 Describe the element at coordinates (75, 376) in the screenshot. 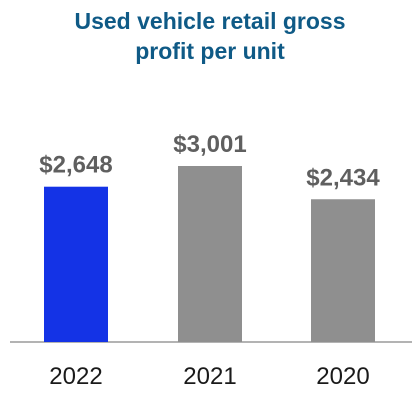

I see `x-tick-label-2022: 2022` at that location.